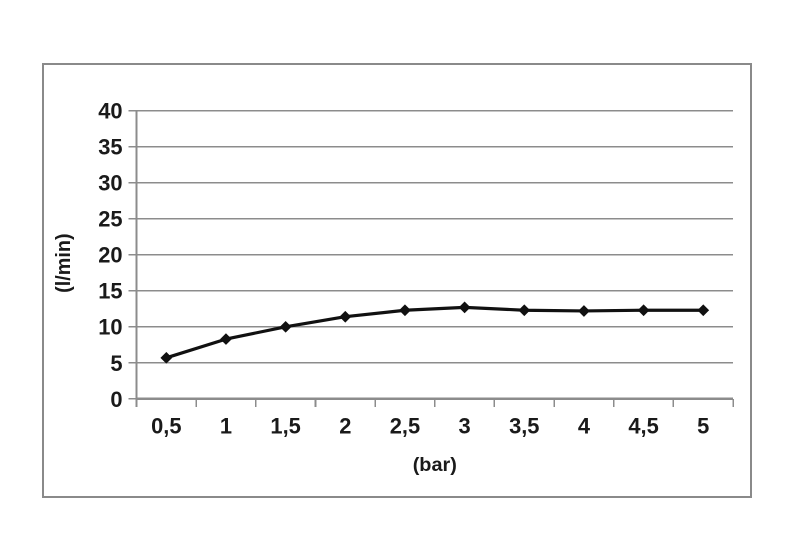  What do you see at coordinates (166, 426) in the screenshot?
I see `x-tick-label-0: 0,5` at bounding box center [166, 426].